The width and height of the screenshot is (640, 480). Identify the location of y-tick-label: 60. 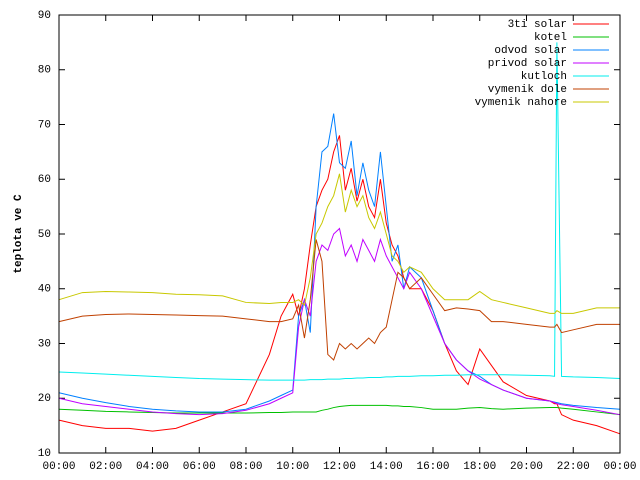
(44, 180).